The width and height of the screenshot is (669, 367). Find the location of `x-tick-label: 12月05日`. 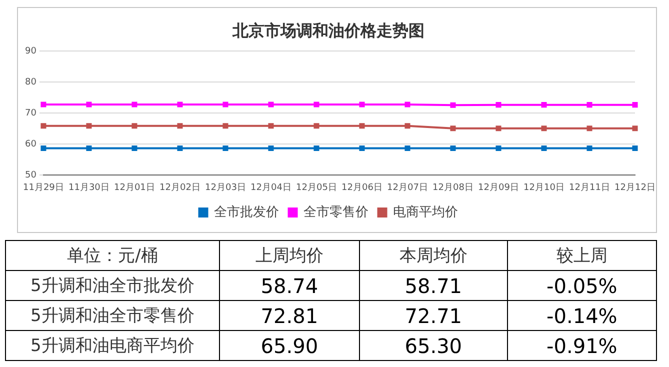

x-tick-label: 12月05日 is located at coordinates (316, 187).